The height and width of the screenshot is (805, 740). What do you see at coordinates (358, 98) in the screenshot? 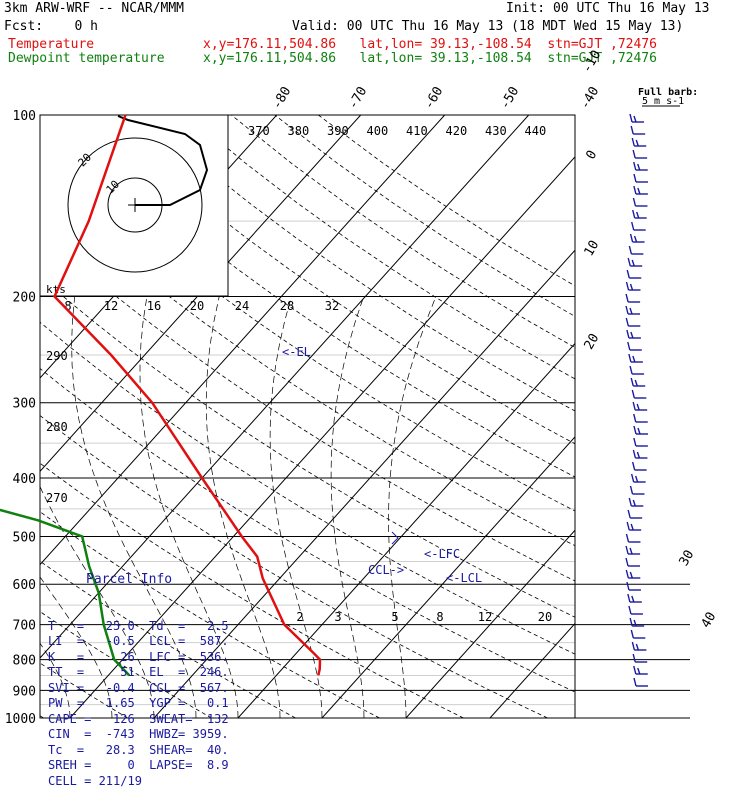
I see `adiabat-label: -70` at bounding box center [358, 98].